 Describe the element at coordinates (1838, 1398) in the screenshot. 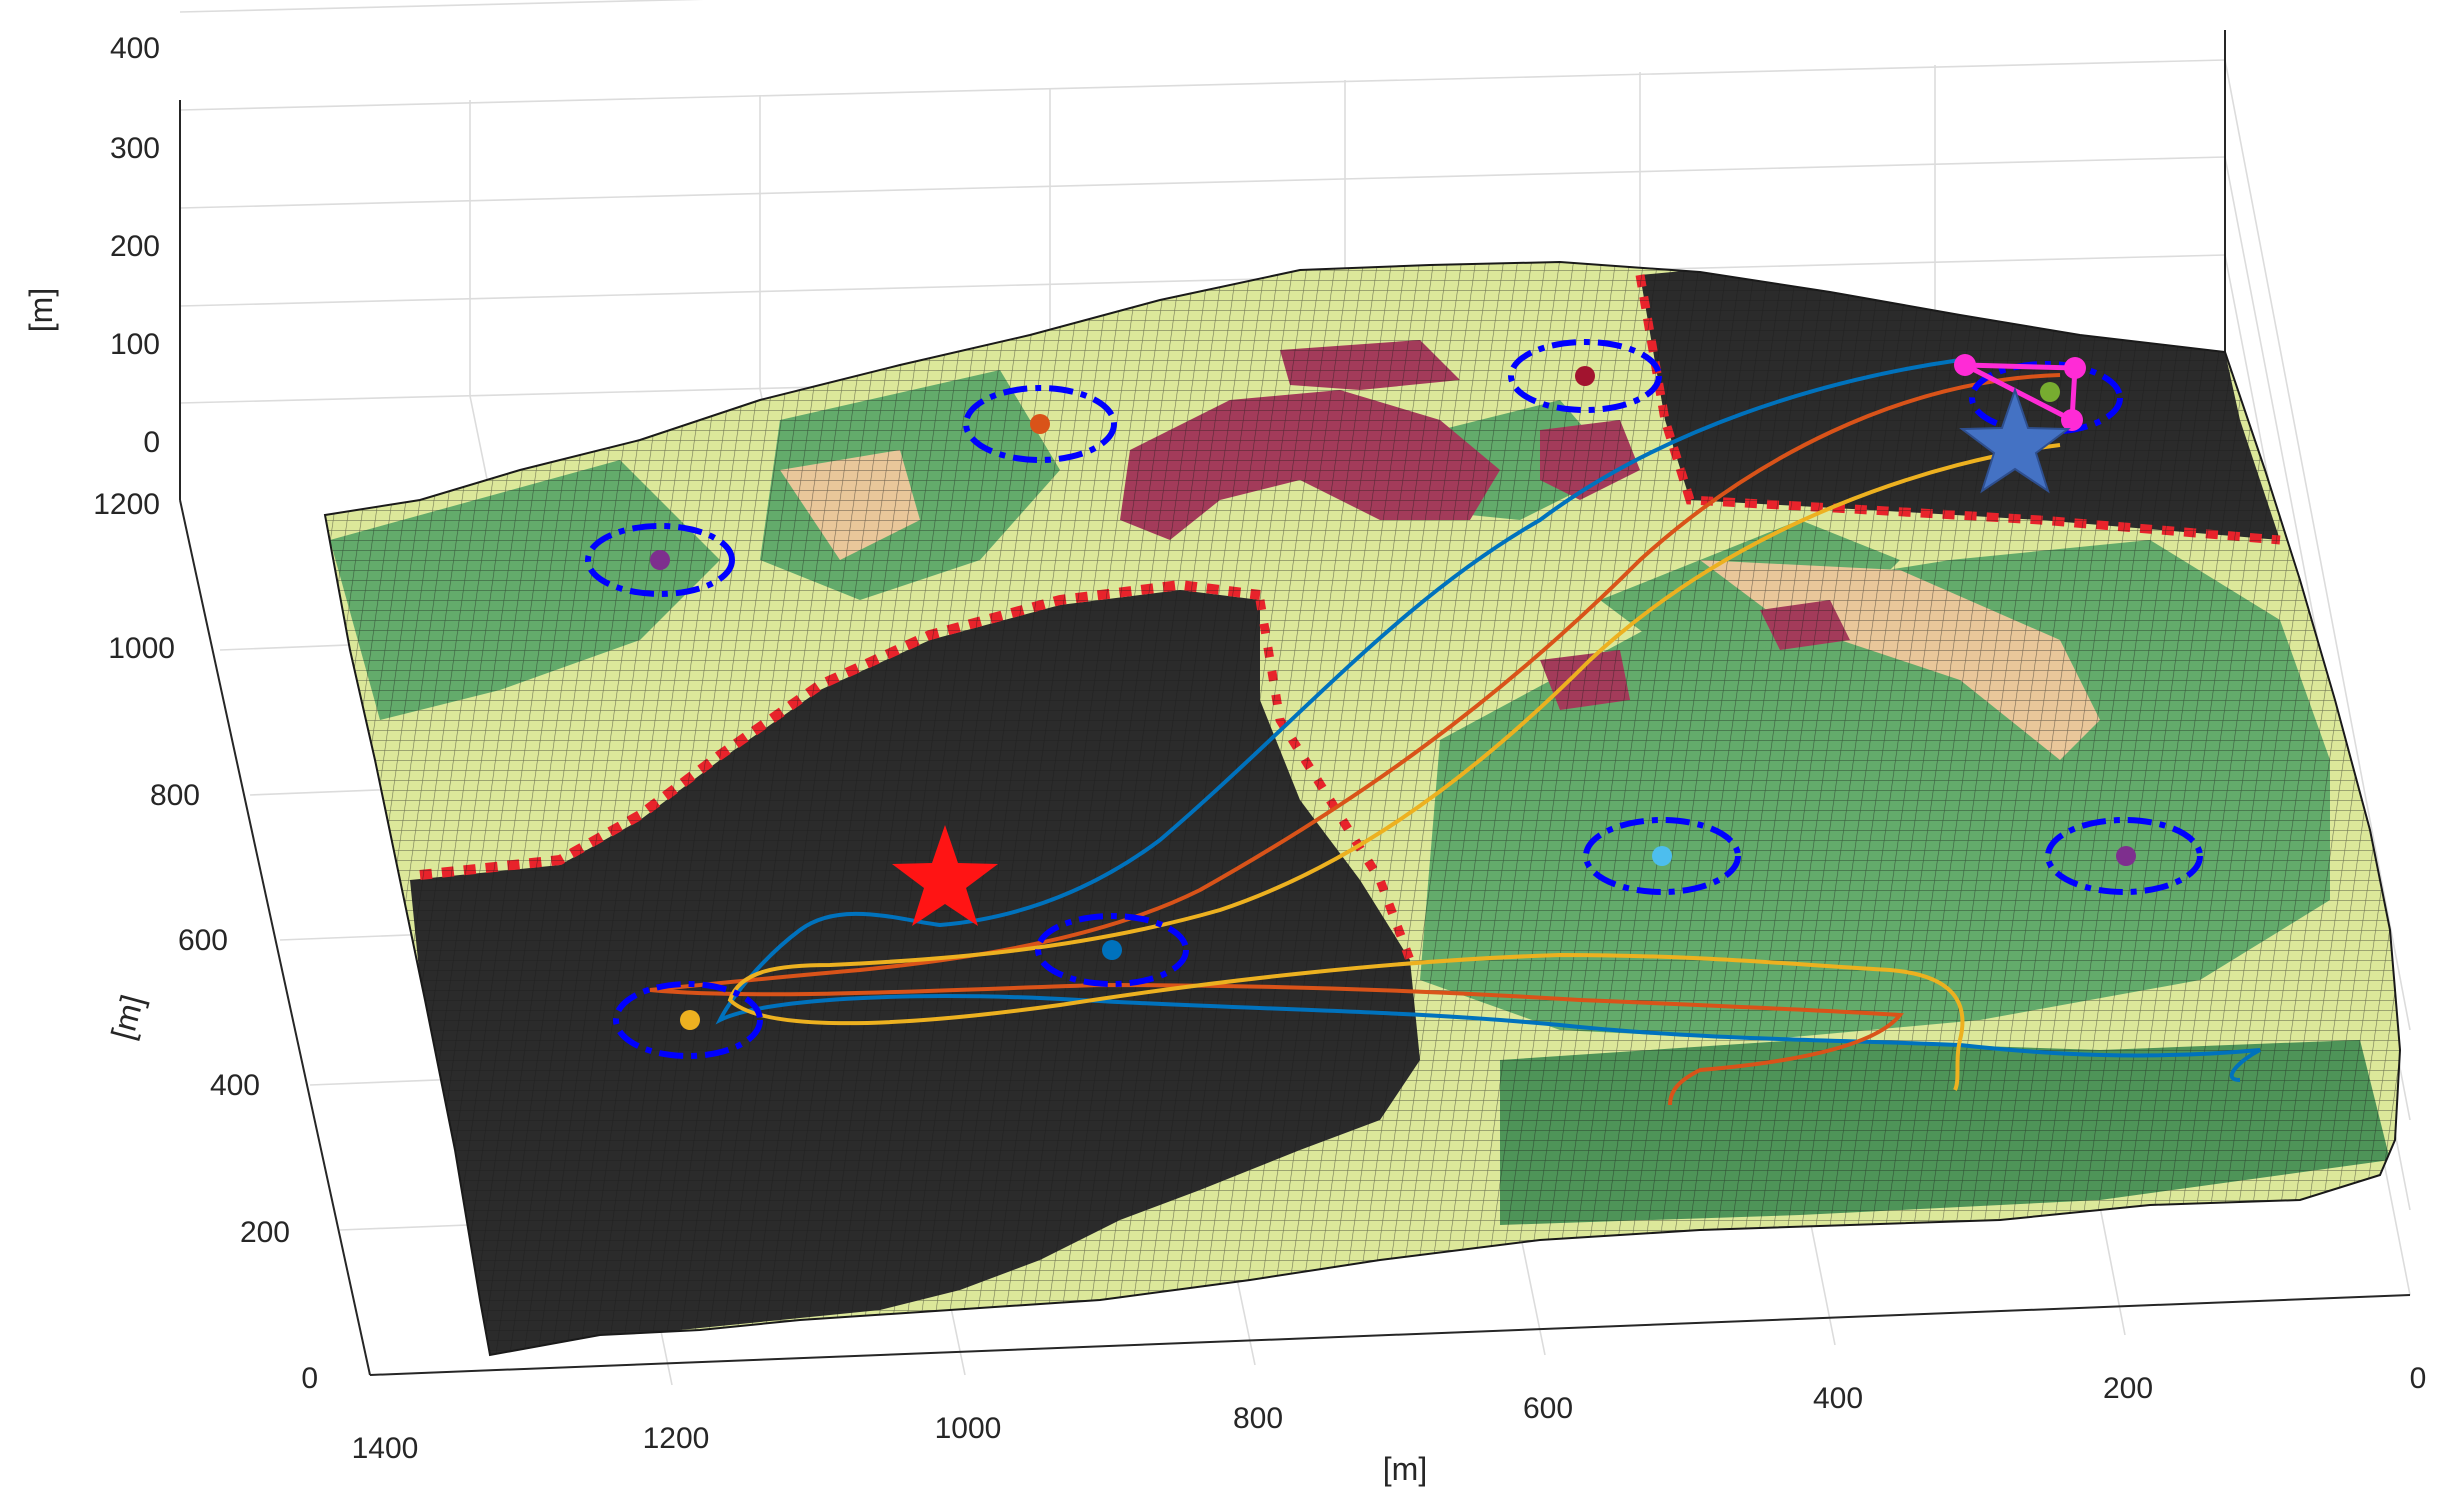

I see `x-tick: 400` at that location.